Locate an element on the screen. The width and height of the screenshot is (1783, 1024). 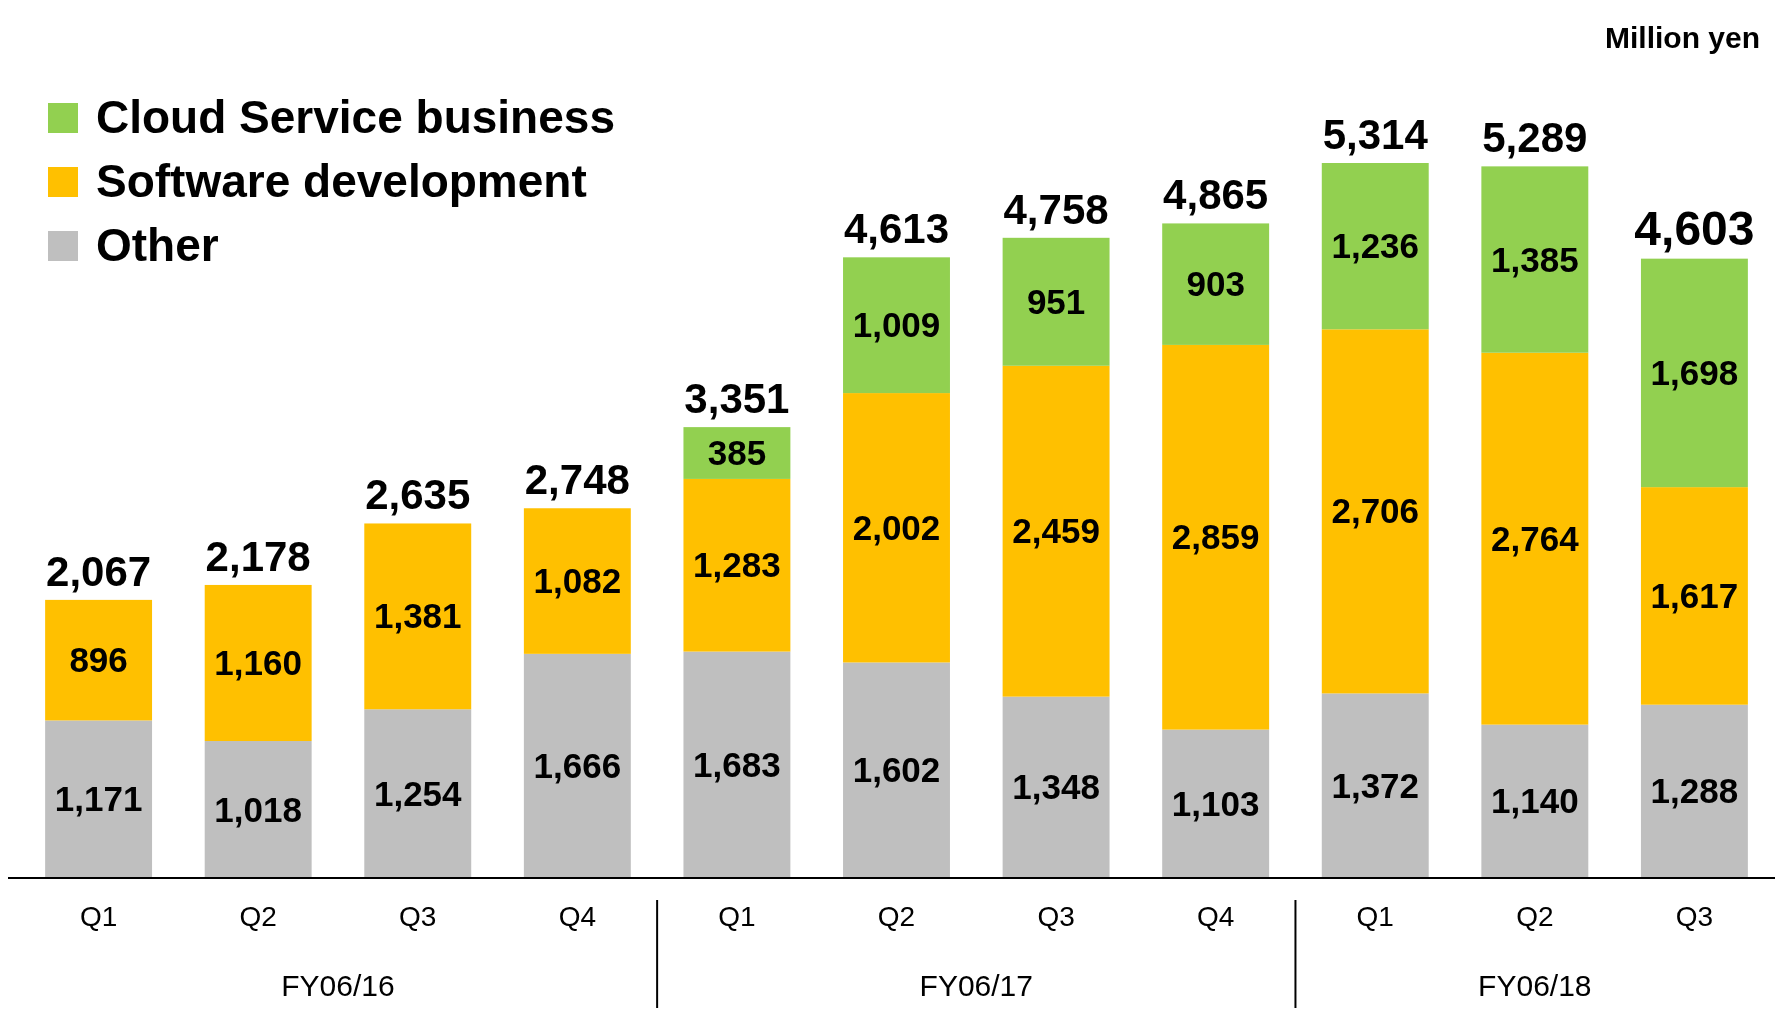
data-label: 2,459 is located at coordinates (1056, 531).